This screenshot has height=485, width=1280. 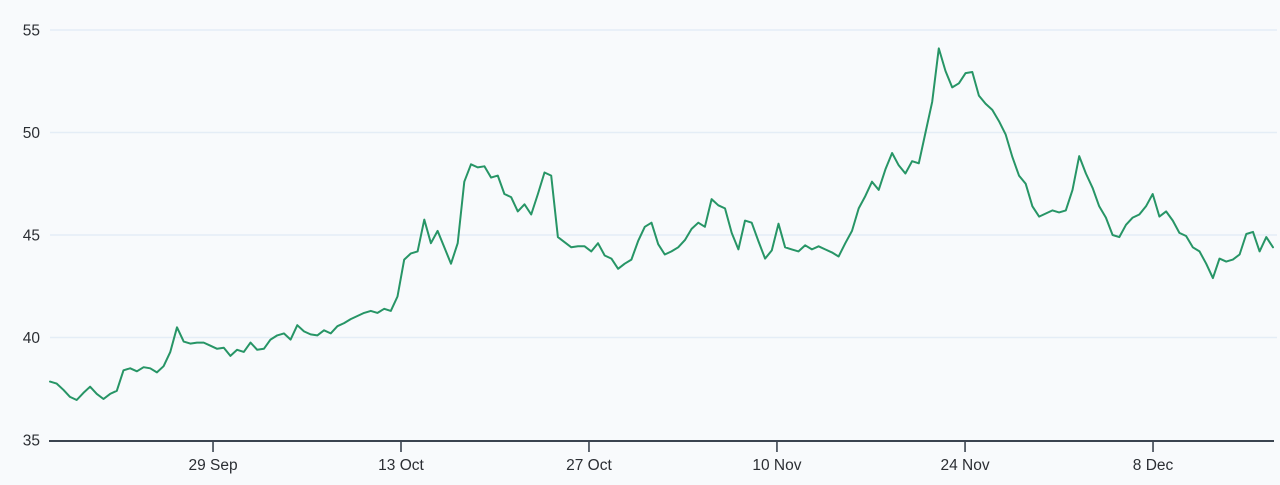 What do you see at coordinates (32, 133) in the screenshot?
I see `y-tick-label-50: 50` at bounding box center [32, 133].